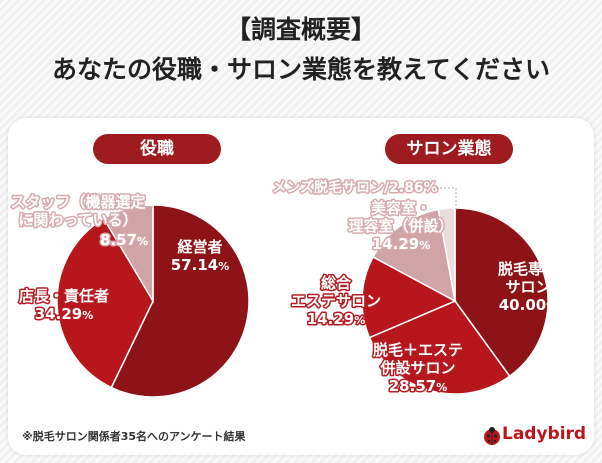 This screenshot has width=602, height=463. I want to click on pie1, so click(153, 301).